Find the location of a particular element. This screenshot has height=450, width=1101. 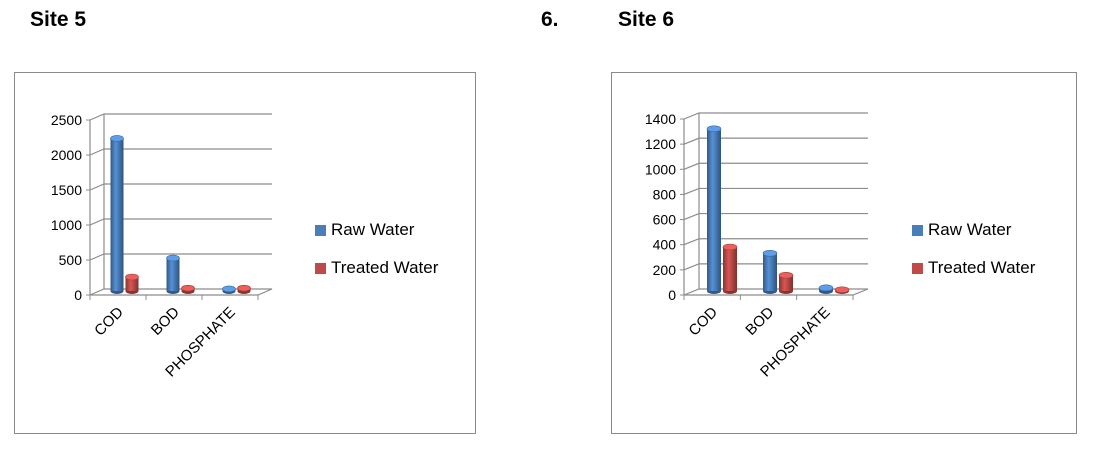

y-tick-label: 2000 is located at coordinates (66, 155).